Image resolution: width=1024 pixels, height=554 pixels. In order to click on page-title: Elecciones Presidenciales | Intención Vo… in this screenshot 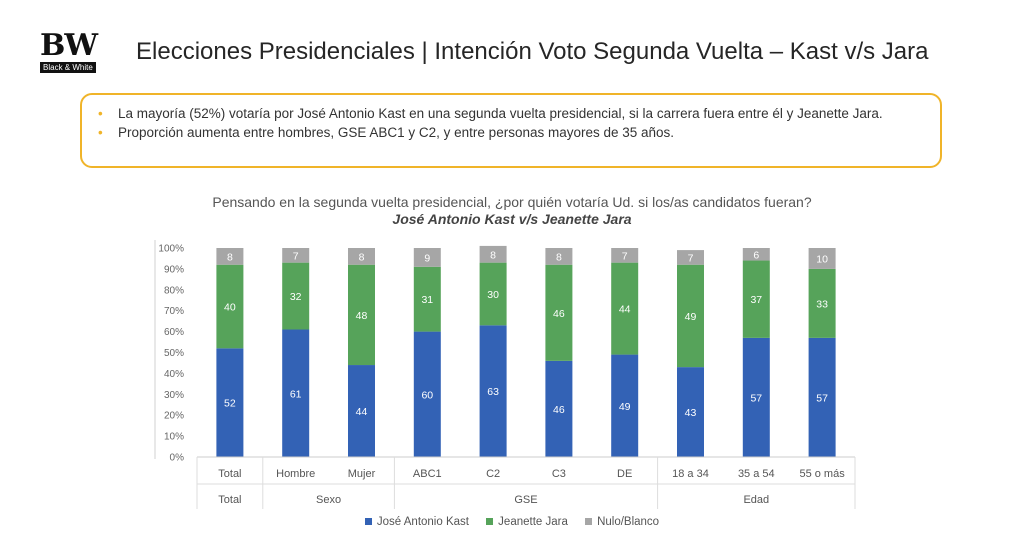, I will do `click(532, 51)`.